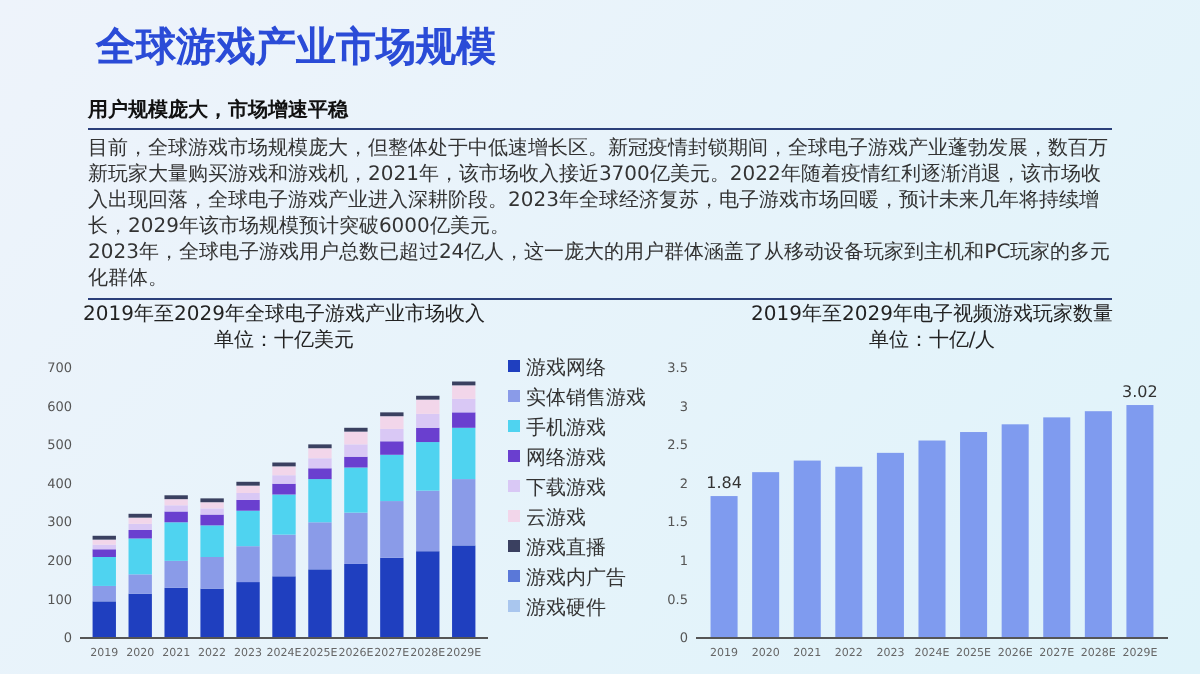 The width and height of the screenshot is (1200, 674). What do you see at coordinates (284, 314) in the screenshot?
I see `chart-title: 2019年至2029年全球电子游戏产业市场收入` at bounding box center [284, 314].